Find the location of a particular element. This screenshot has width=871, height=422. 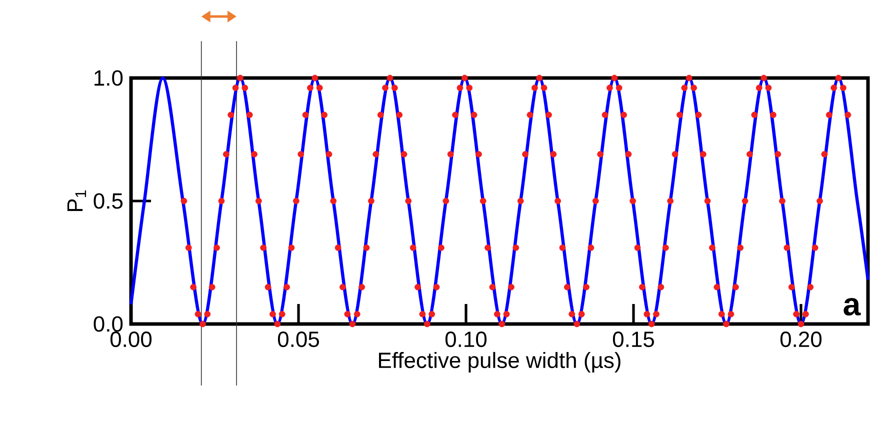

y-tick-label: 1.0 is located at coordinates (108, 78).